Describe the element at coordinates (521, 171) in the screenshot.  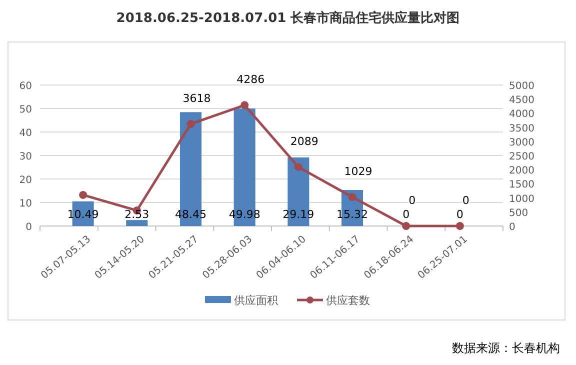
I see `y2-tick-label: 2000` at that location.